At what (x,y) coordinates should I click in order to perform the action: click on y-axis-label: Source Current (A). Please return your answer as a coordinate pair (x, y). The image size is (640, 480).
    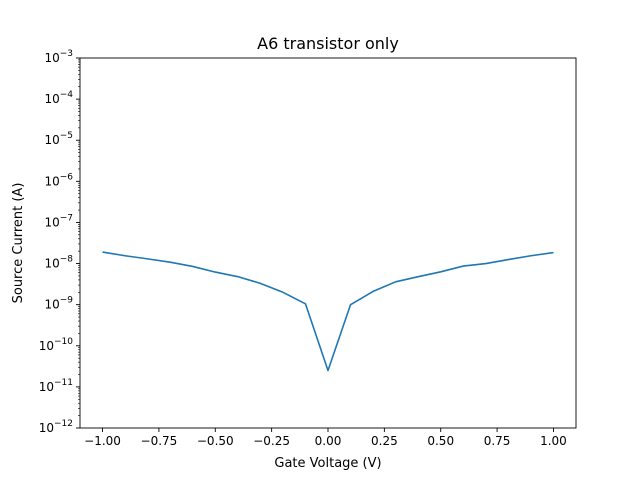
    Looking at the image, I should click on (18, 243).